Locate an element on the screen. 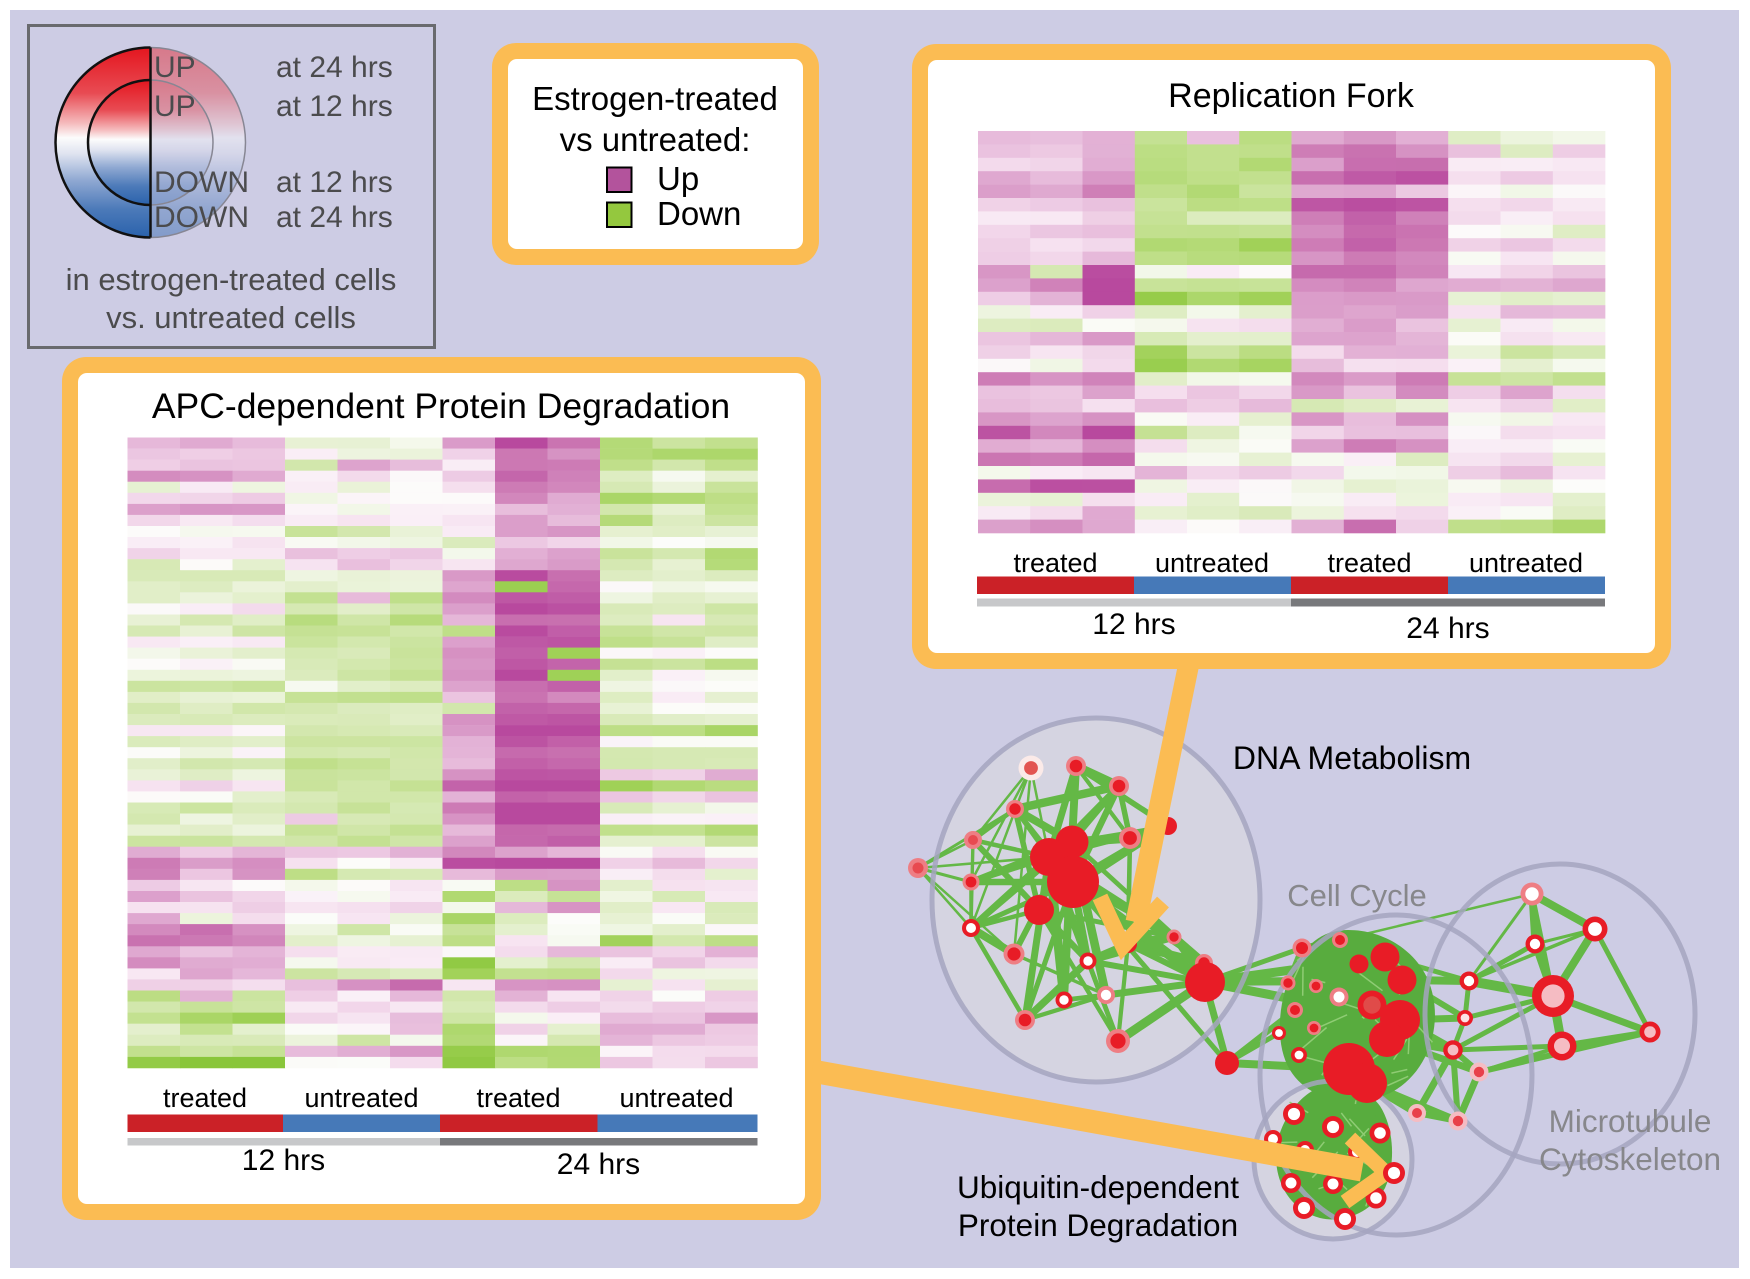 The width and height of the screenshot is (1750, 1279). svg-text: Cell Cycle is located at coordinates (1357, 895).